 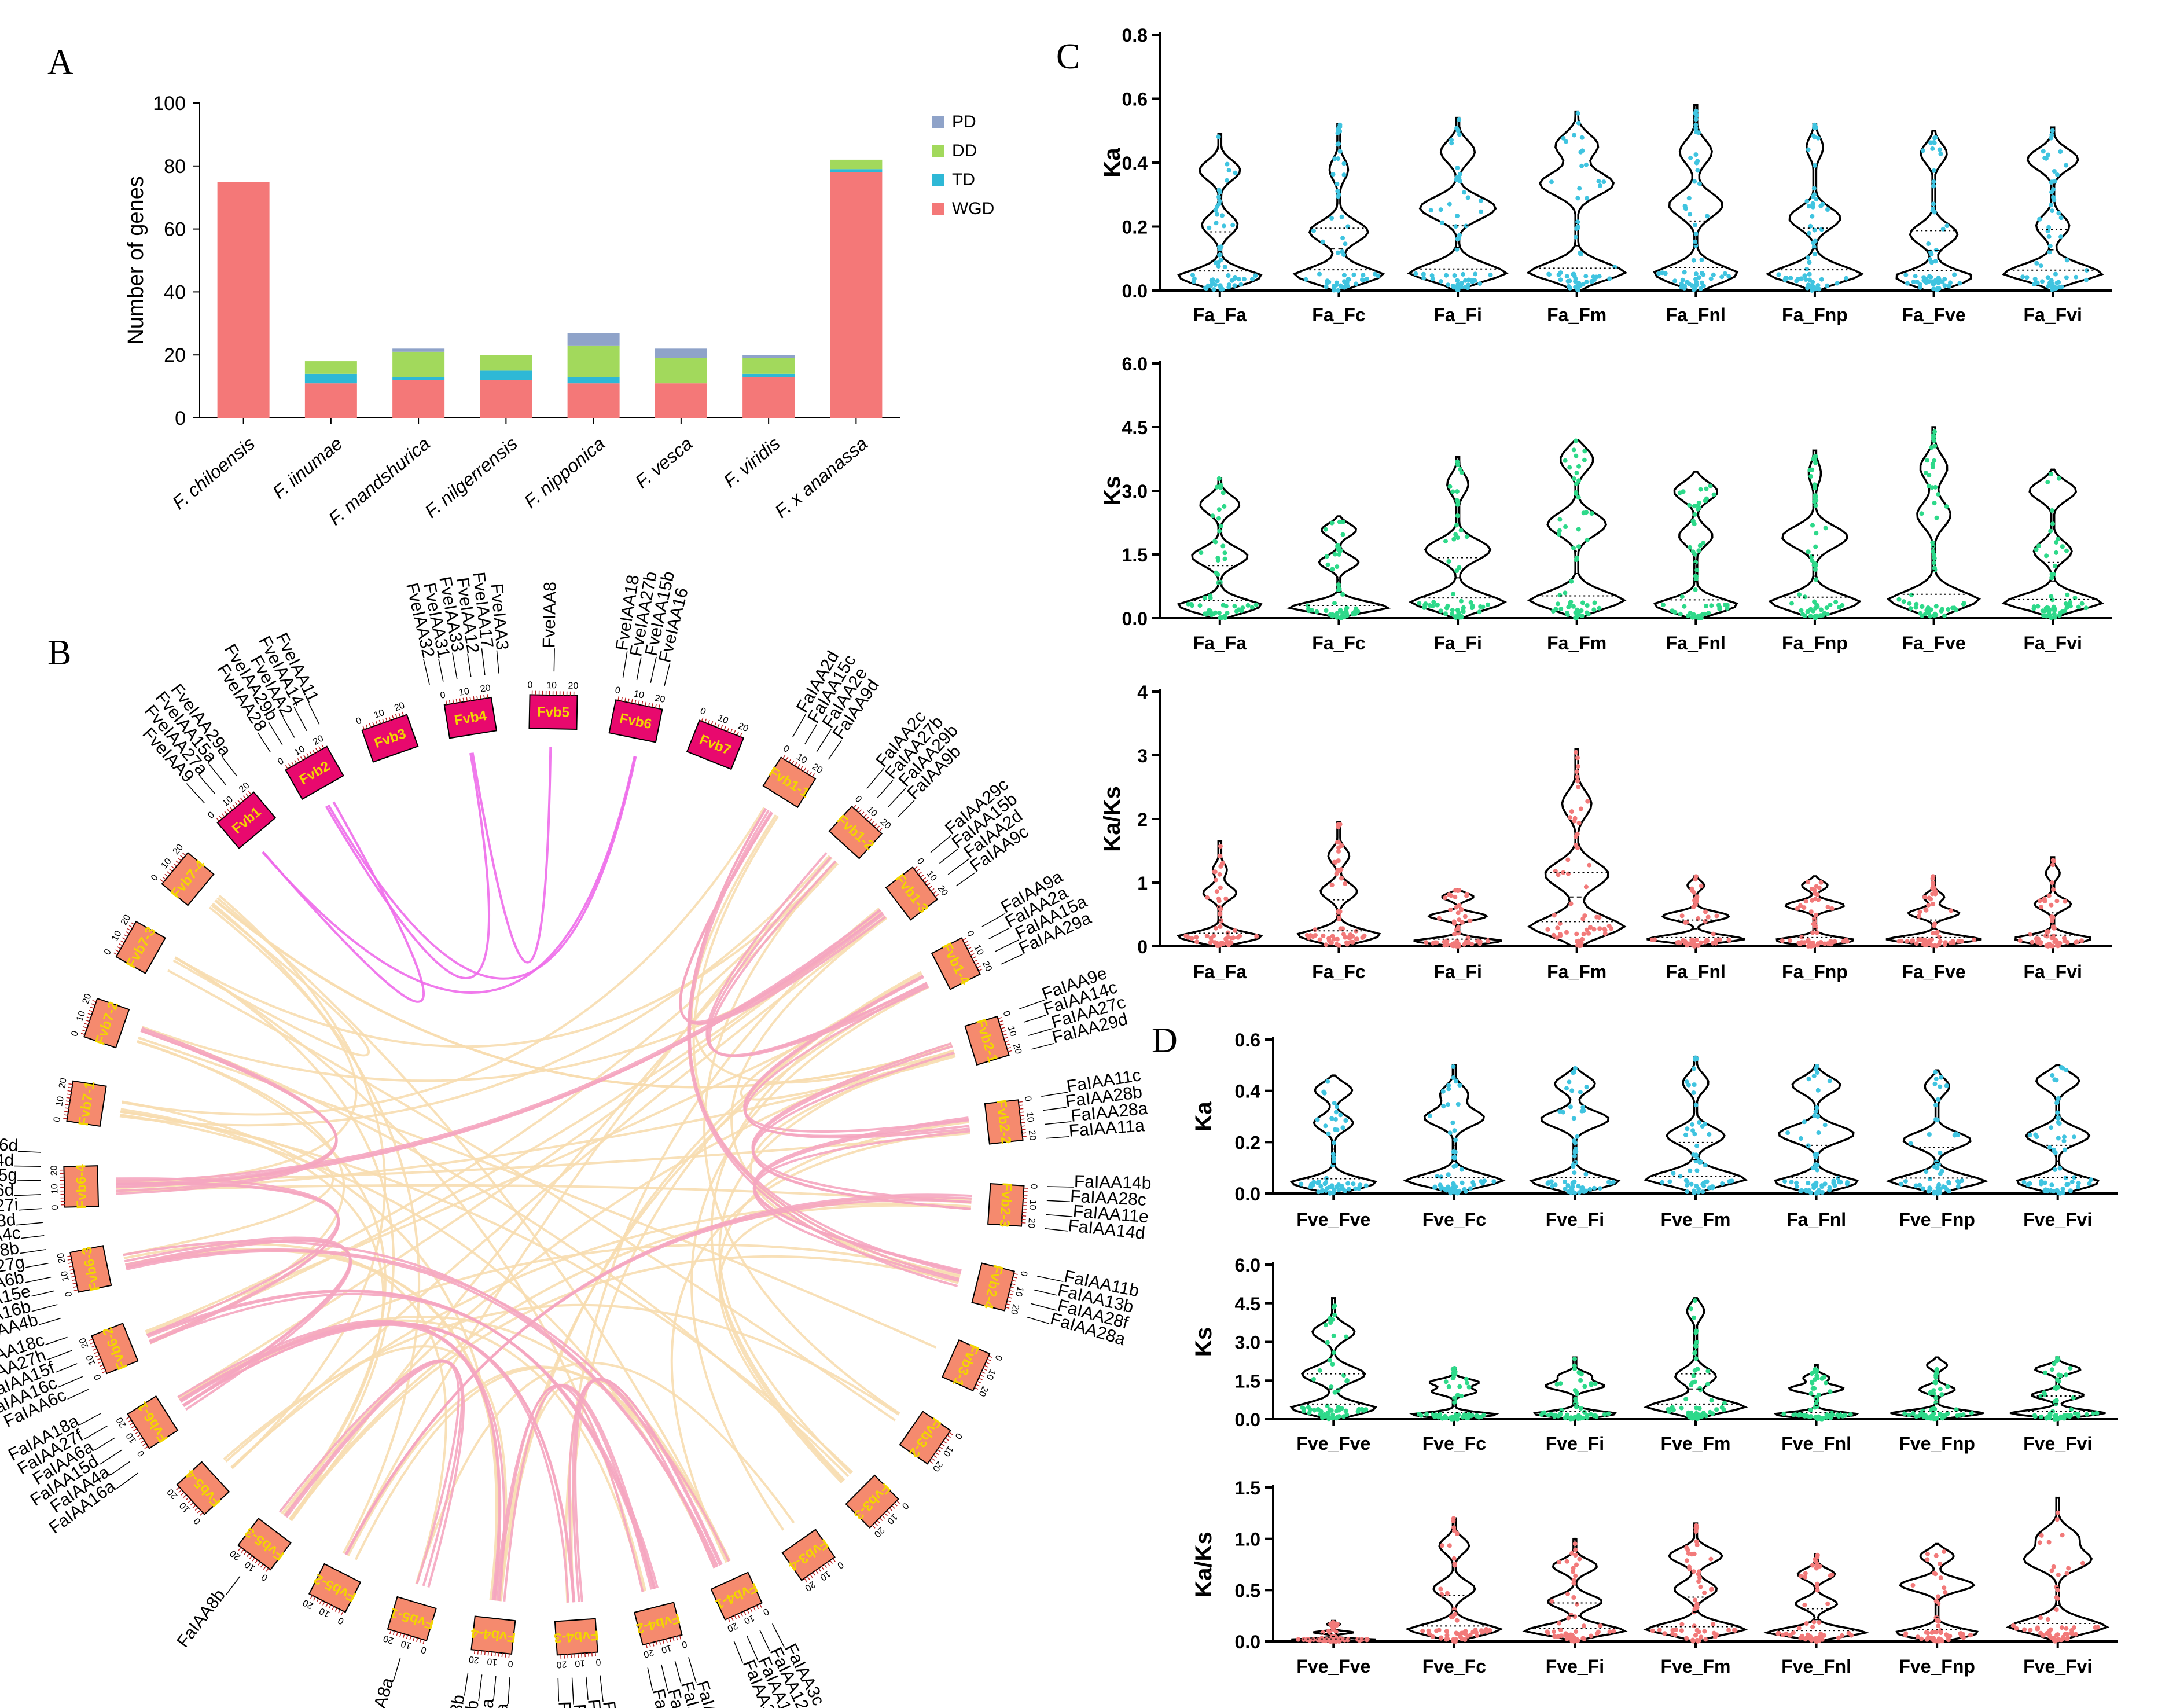 What do you see at coordinates (1696, 1219) in the screenshot?
I see `x-tick-label: Fve_Fm` at bounding box center [1696, 1219].